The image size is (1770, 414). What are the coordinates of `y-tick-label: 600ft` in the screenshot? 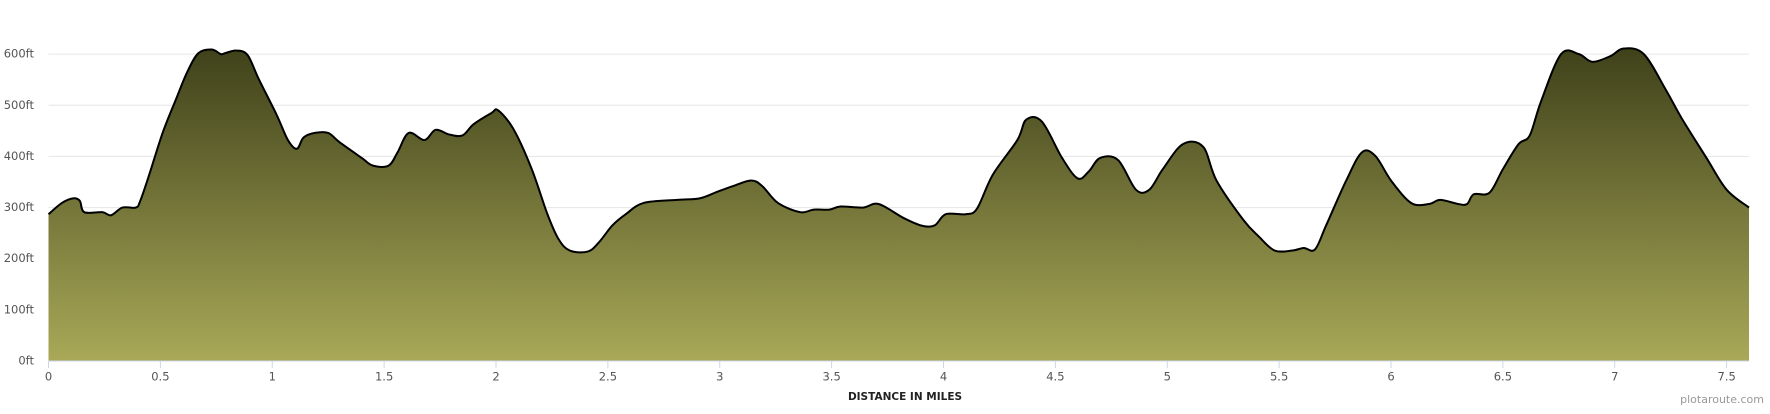 It's located at (19, 54).